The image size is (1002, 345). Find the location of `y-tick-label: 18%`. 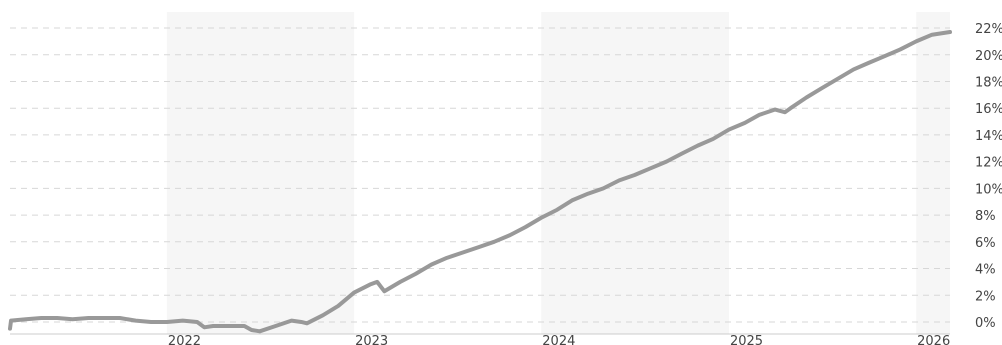

y-tick-label: 18% is located at coordinates (988, 82).